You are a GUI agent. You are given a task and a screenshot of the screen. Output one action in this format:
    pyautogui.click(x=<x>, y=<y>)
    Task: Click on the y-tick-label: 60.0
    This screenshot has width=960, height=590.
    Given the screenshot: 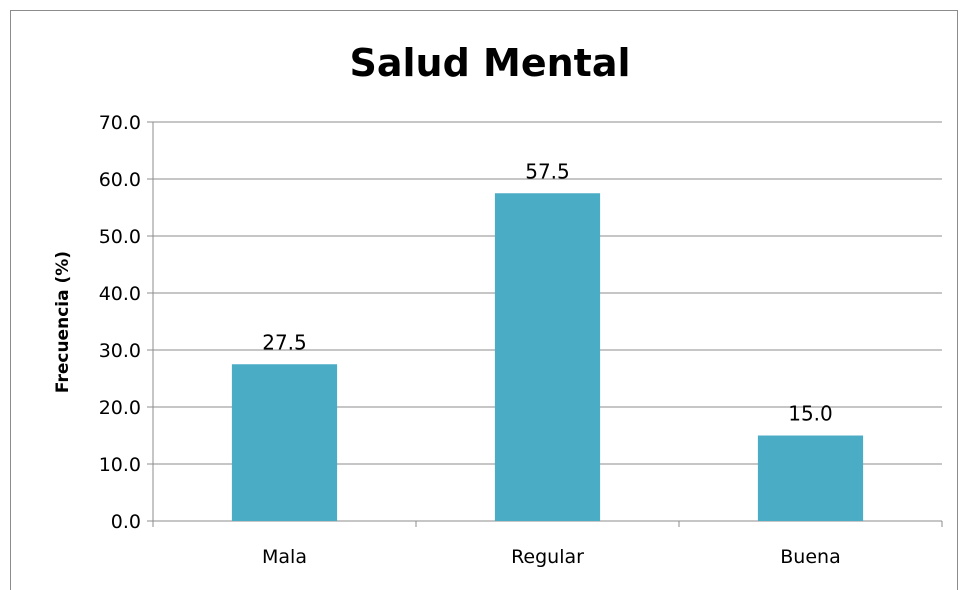 What is the action you would take?
    pyautogui.click(x=120, y=180)
    